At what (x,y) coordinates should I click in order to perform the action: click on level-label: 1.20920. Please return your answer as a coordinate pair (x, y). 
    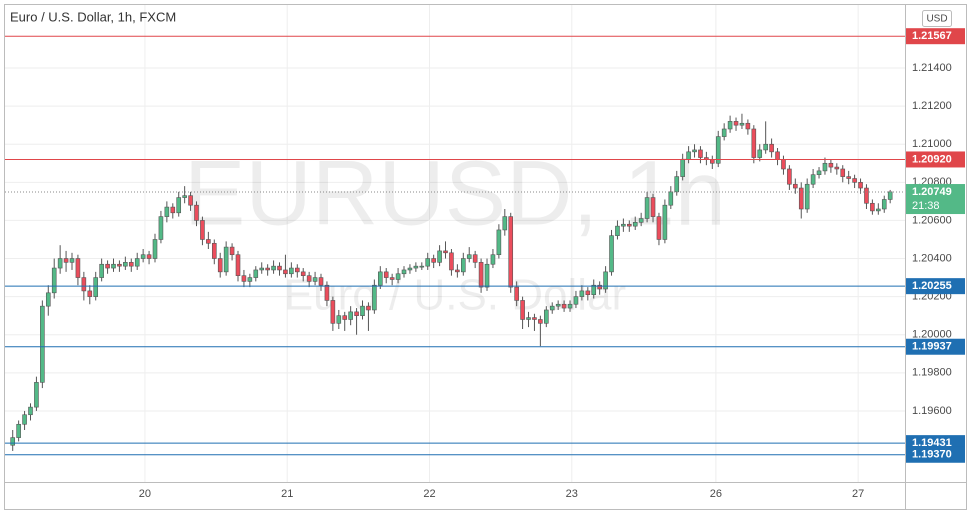
    Looking at the image, I should click on (932, 159).